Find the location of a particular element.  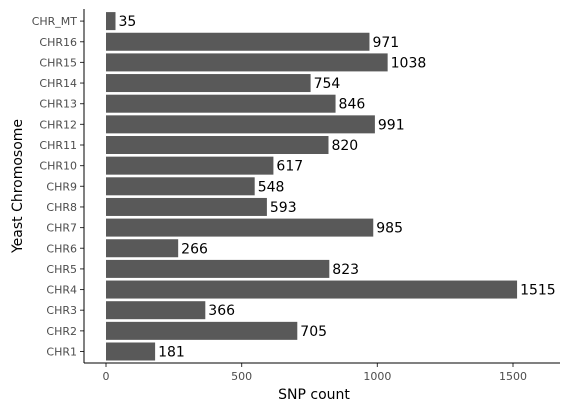

y-tick-label-chr15: CHR15 is located at coordinates (58, 62).